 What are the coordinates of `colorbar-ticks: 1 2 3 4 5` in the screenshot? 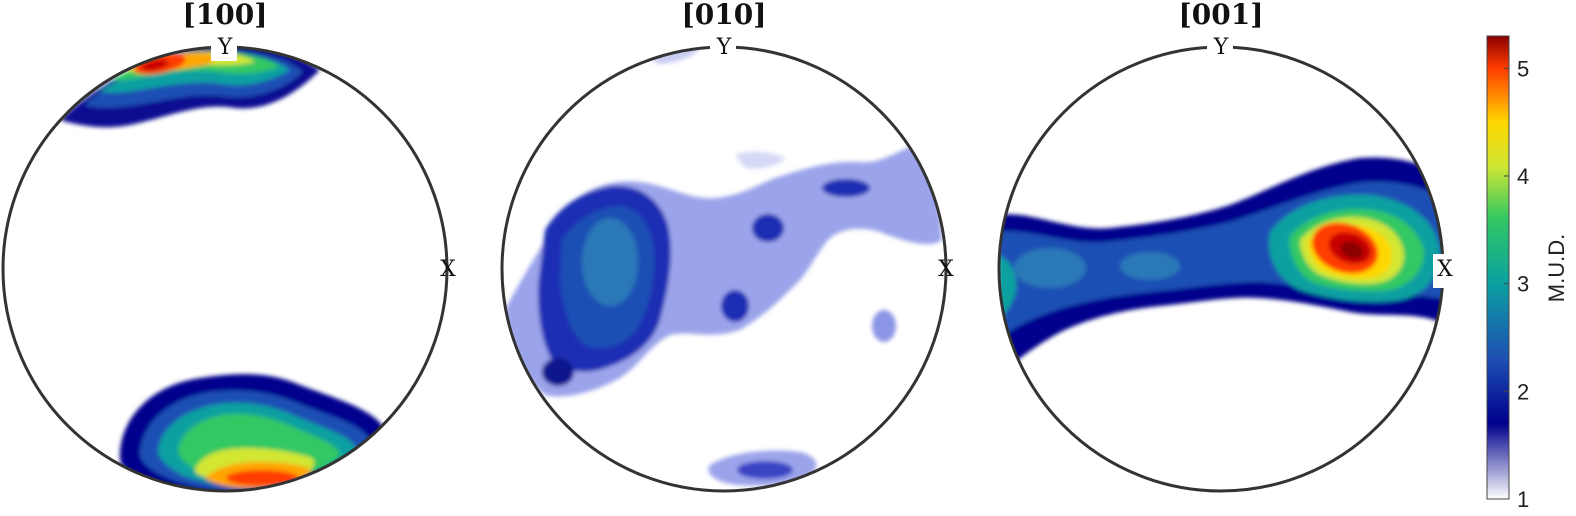 It's located at (1516, 284).